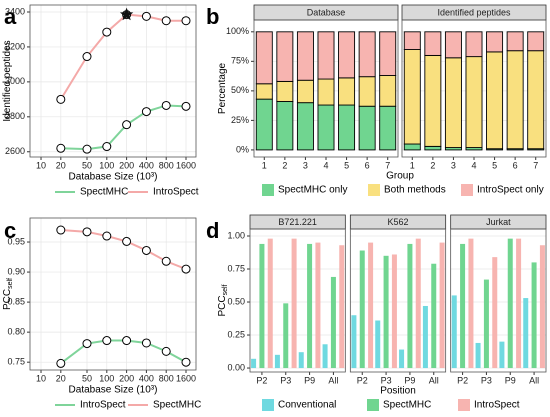  Describe the element at coordinates (113, 390) in the screenshot. I see `x-axis-label: Database Size (10³)` at that location.